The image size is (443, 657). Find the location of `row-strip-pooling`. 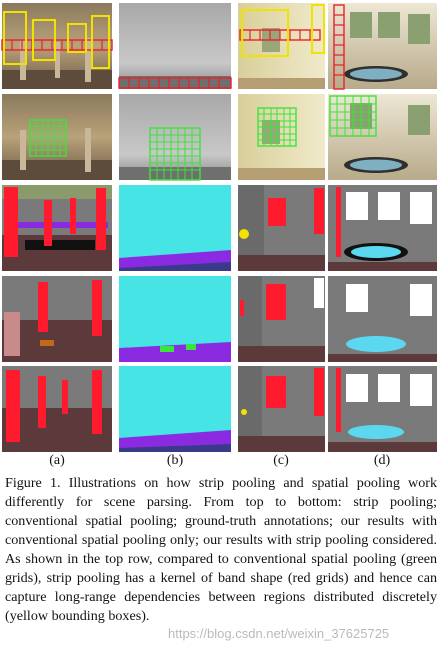

row-strip-pooling is located at coordinates (219, 46).